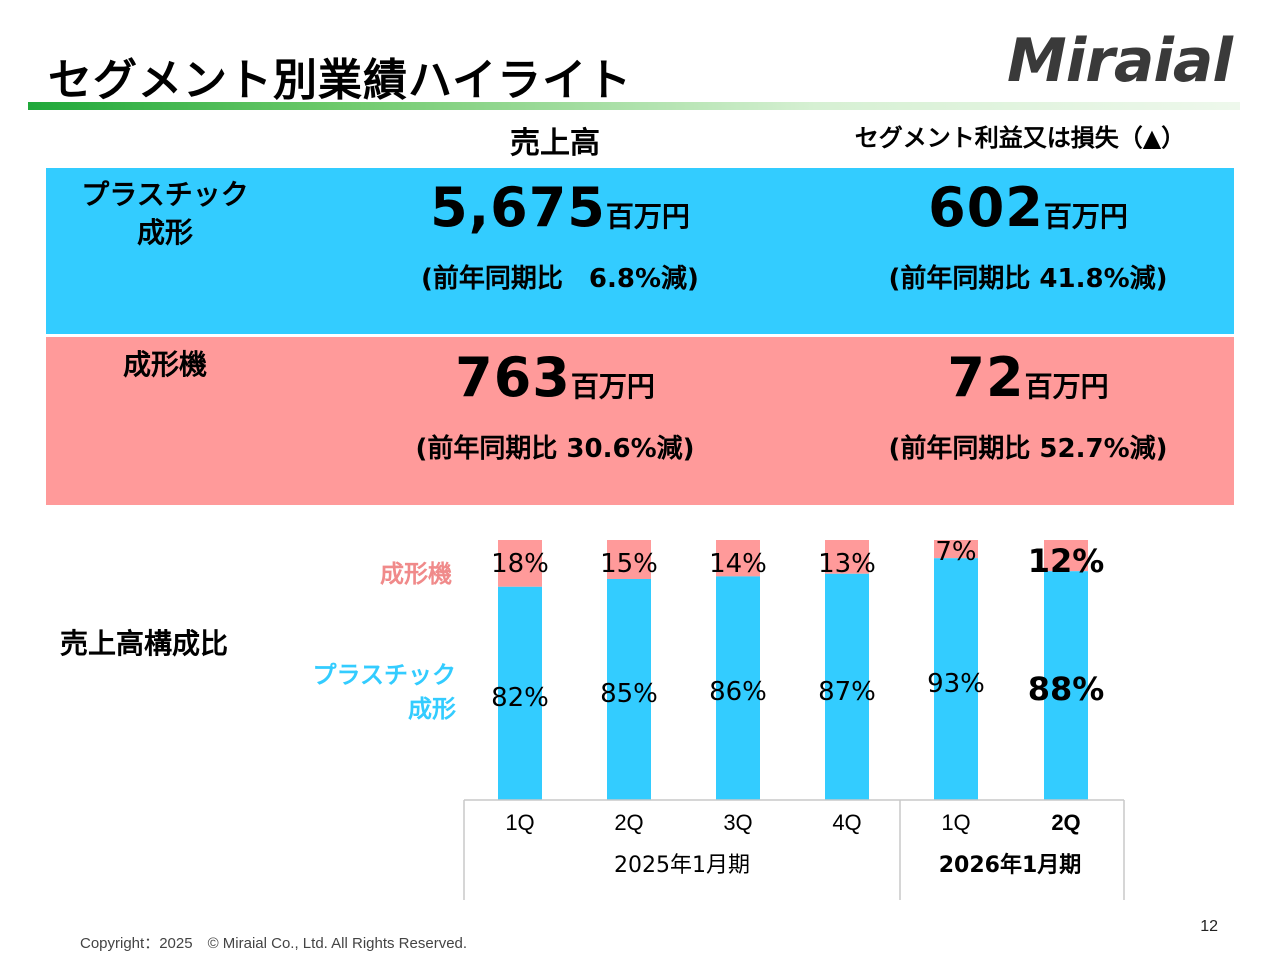  I want to click on plastic-sales-yoy: (前年同期比 6.8%減), so click(560, 279).